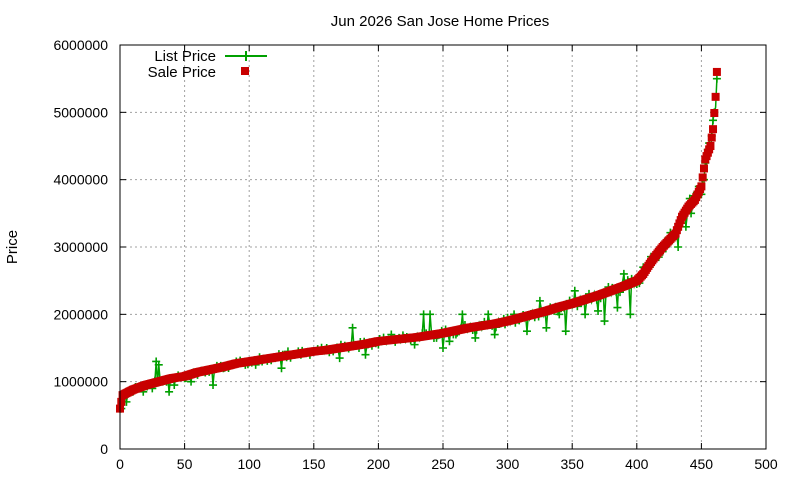  What do you see at coordinates (508, 464) in the screenshot?
I see `x-tick-label: 300` at bounding box center [508, 464].